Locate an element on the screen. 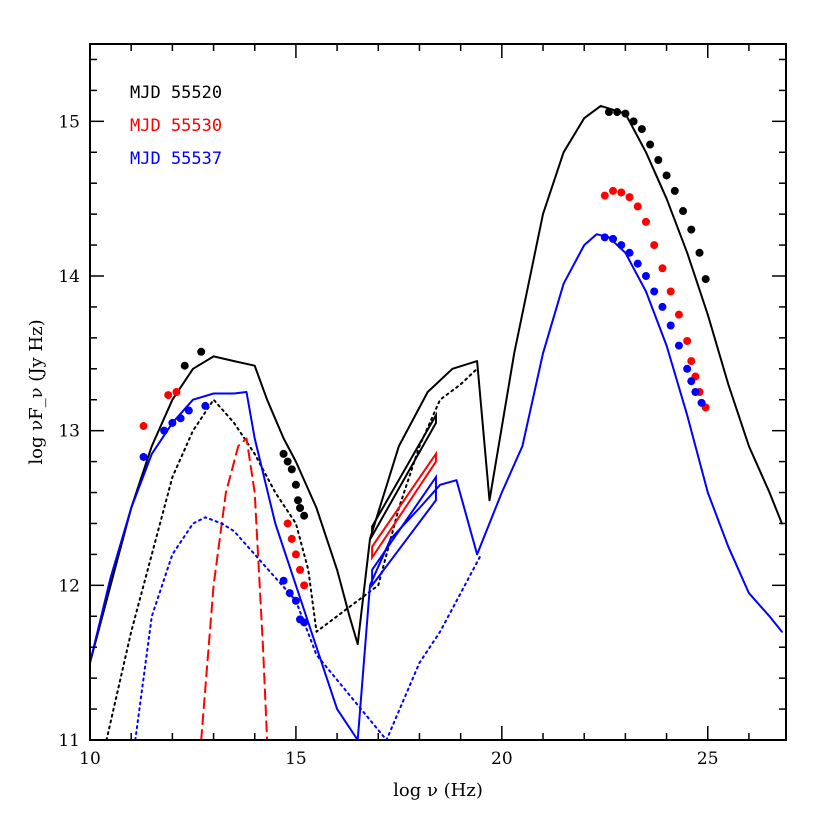  y-axis-label: log νF_ν (Jy Hz) is located at coordinates (36, 391).